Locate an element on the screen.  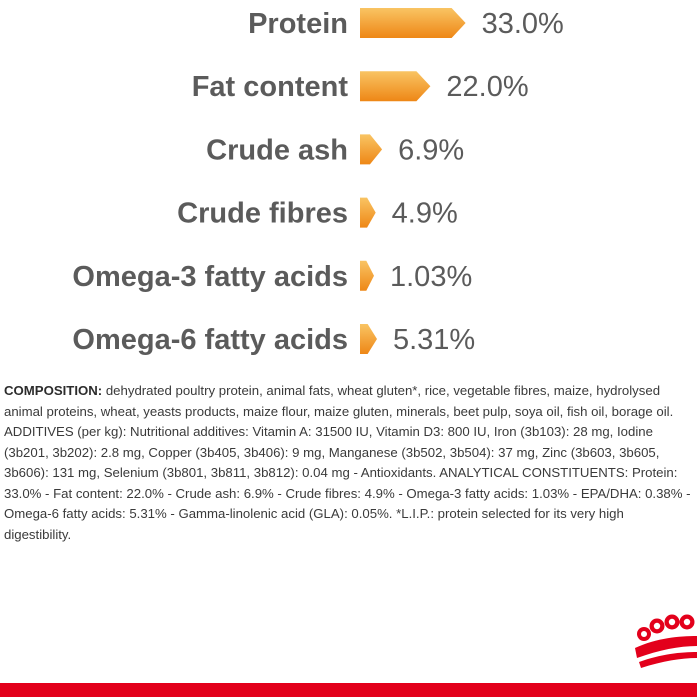
value-label: 4.9% is located at coordinates (425, 214).